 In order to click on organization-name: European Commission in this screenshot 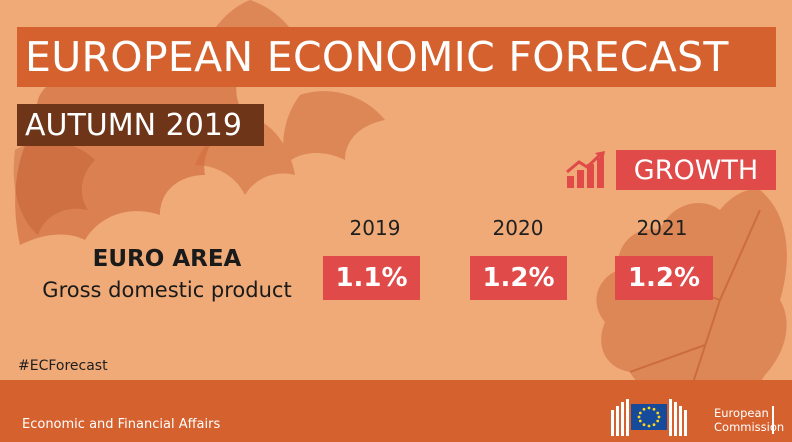, I will do `click(749, 420)`.